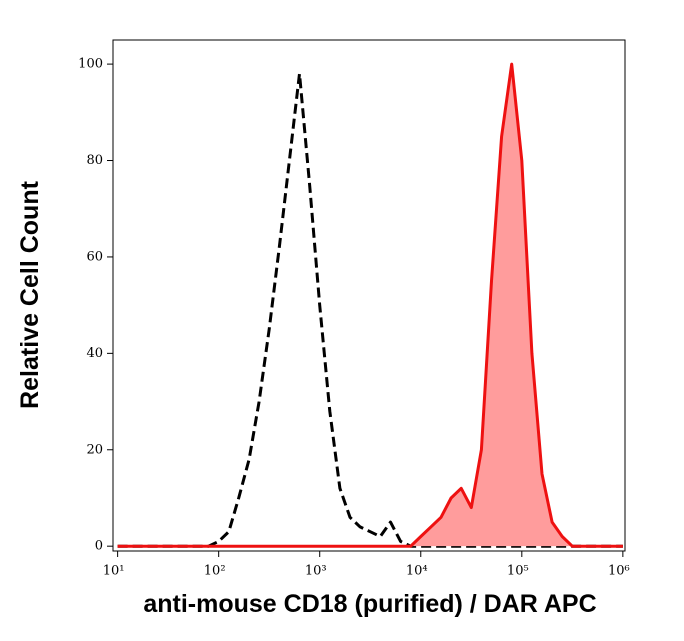 The width and height of the screenshot is (684, 641). I want to click on y-tick-label: 60, so click(94, 256).